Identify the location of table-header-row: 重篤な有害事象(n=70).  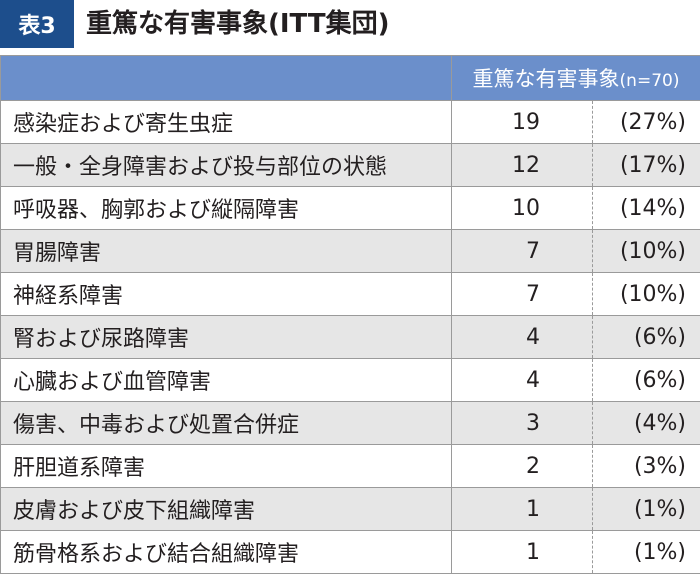
(350, 78).